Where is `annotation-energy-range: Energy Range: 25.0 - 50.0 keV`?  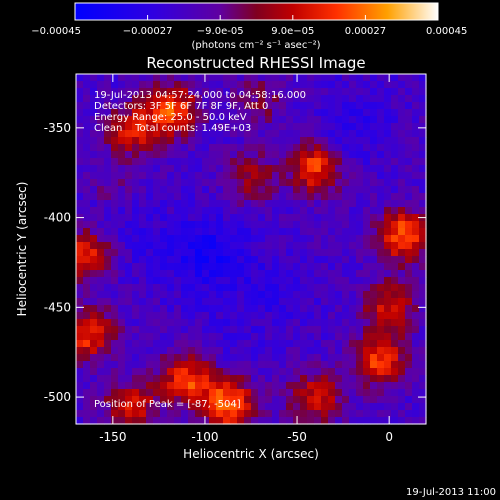
annotation-energy-range: Energy Range: 25.0 - 50.0 keV is located at coordinates (170, 117).